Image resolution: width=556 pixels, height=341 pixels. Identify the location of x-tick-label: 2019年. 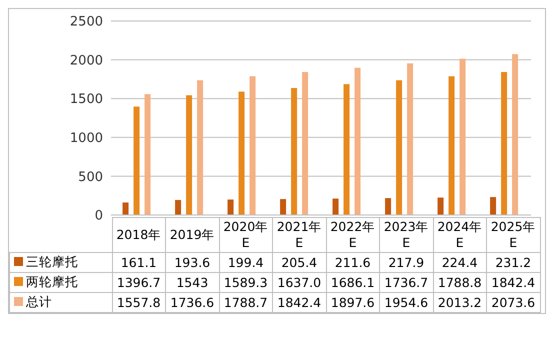
(192, 235).